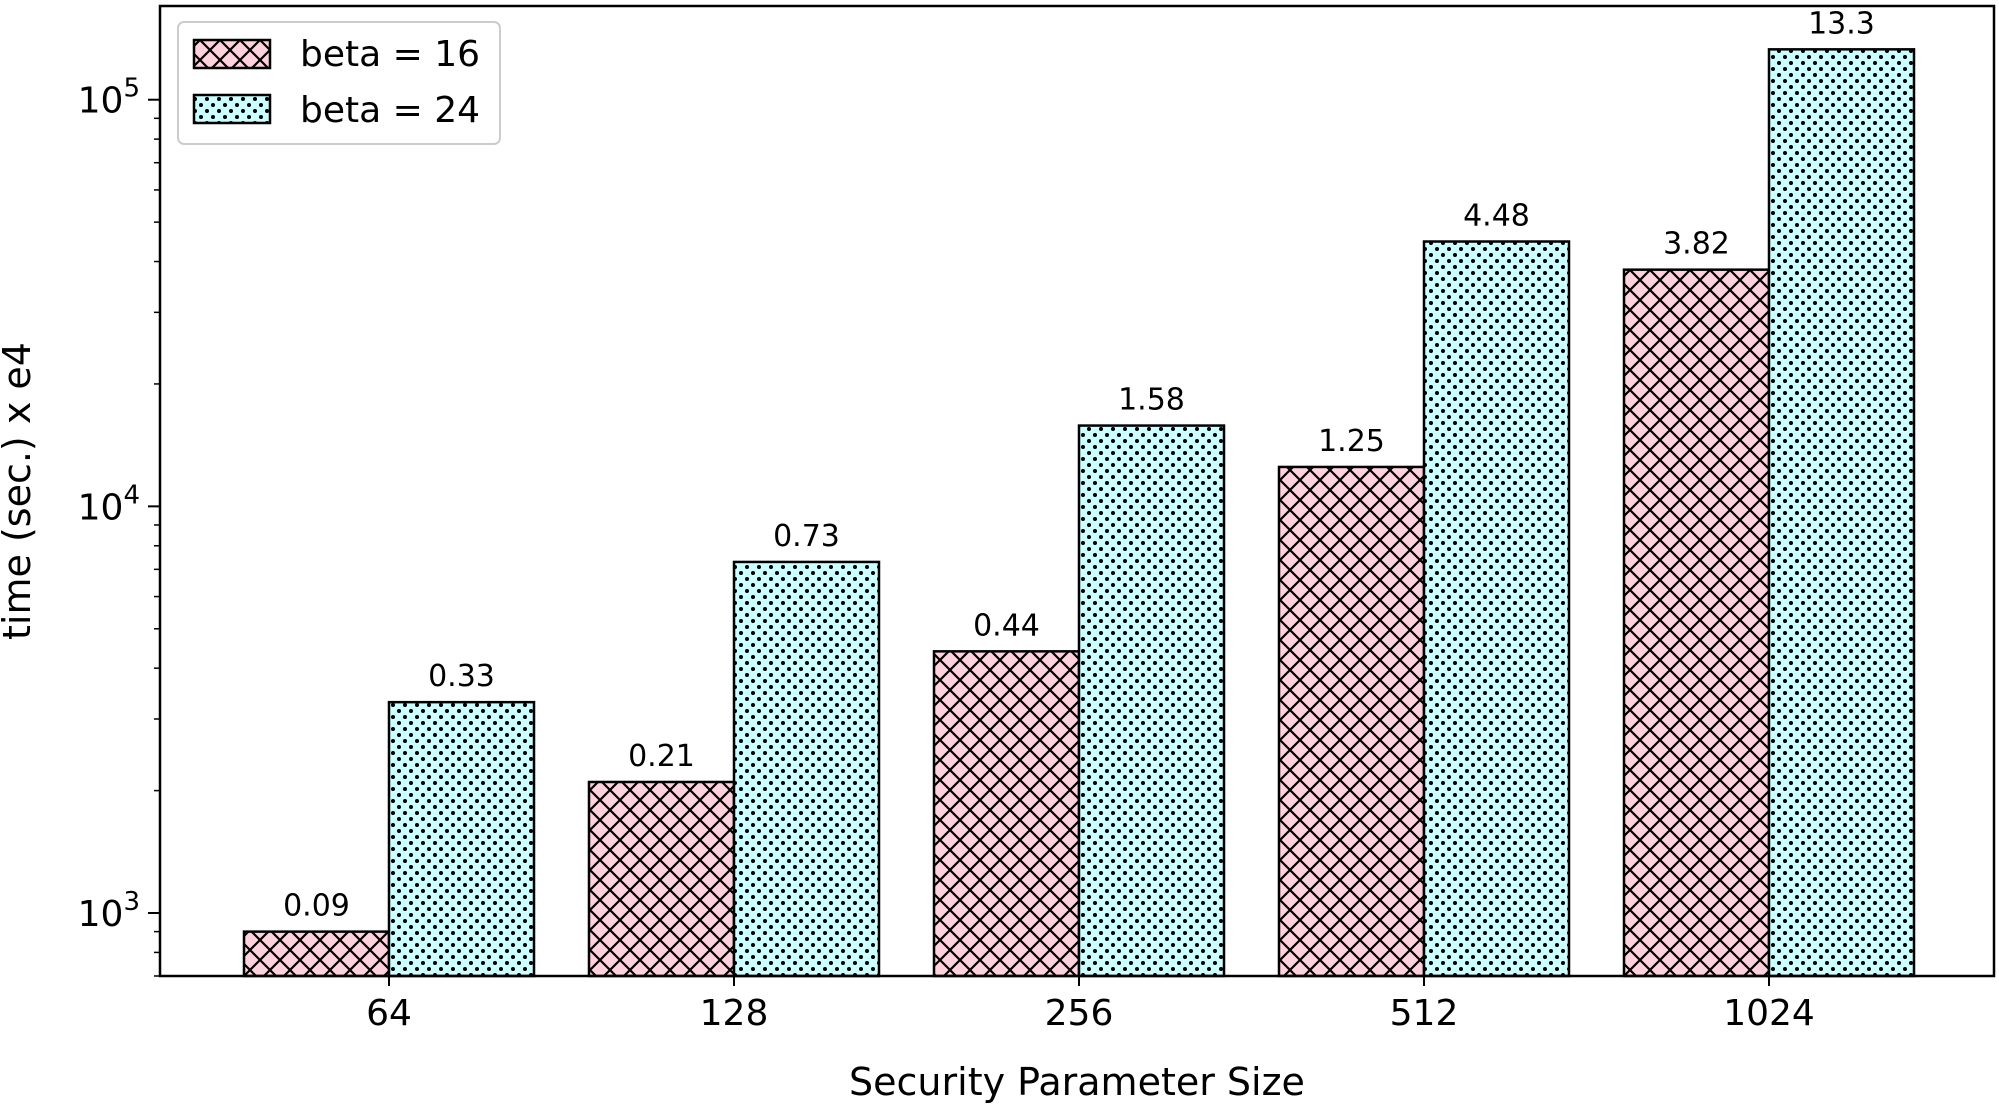 Image resolution: width=1999 pixels, height=1105 pixels. What do you see at coordinates (1769, 1013) in the screenshot?
I see `x-tick-label: 1024` at bounding box center [1769, 1013].